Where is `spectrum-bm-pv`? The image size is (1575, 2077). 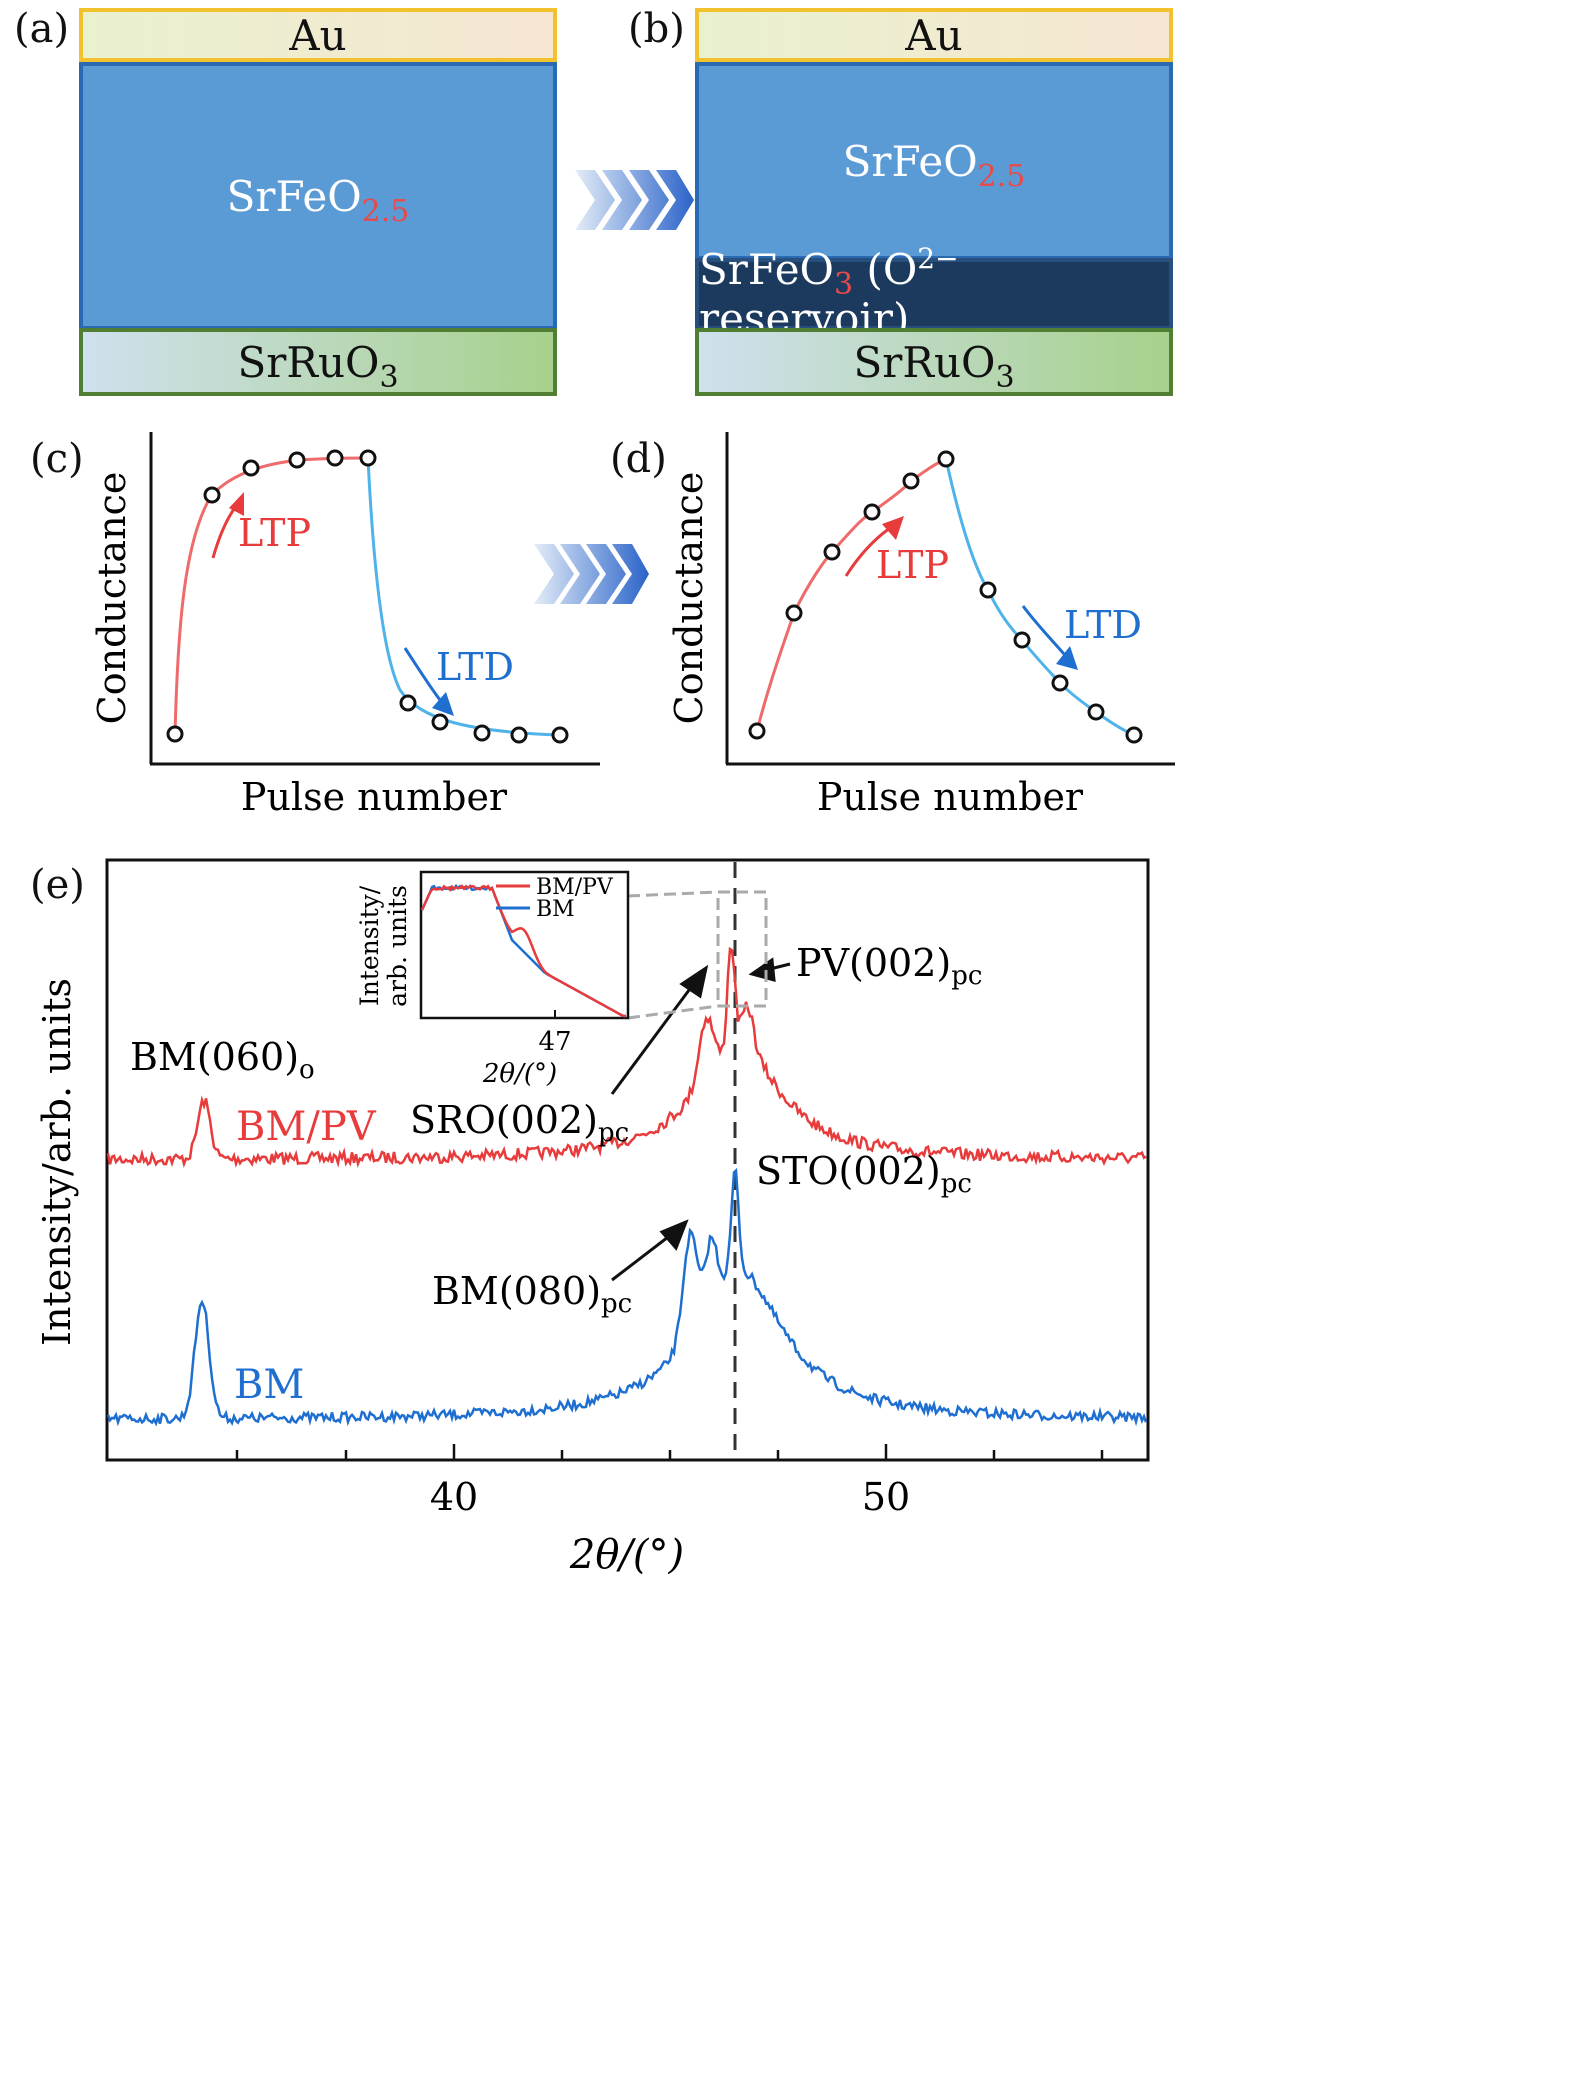 spectrum-bm-pv is located at coordinates (626, 1057).